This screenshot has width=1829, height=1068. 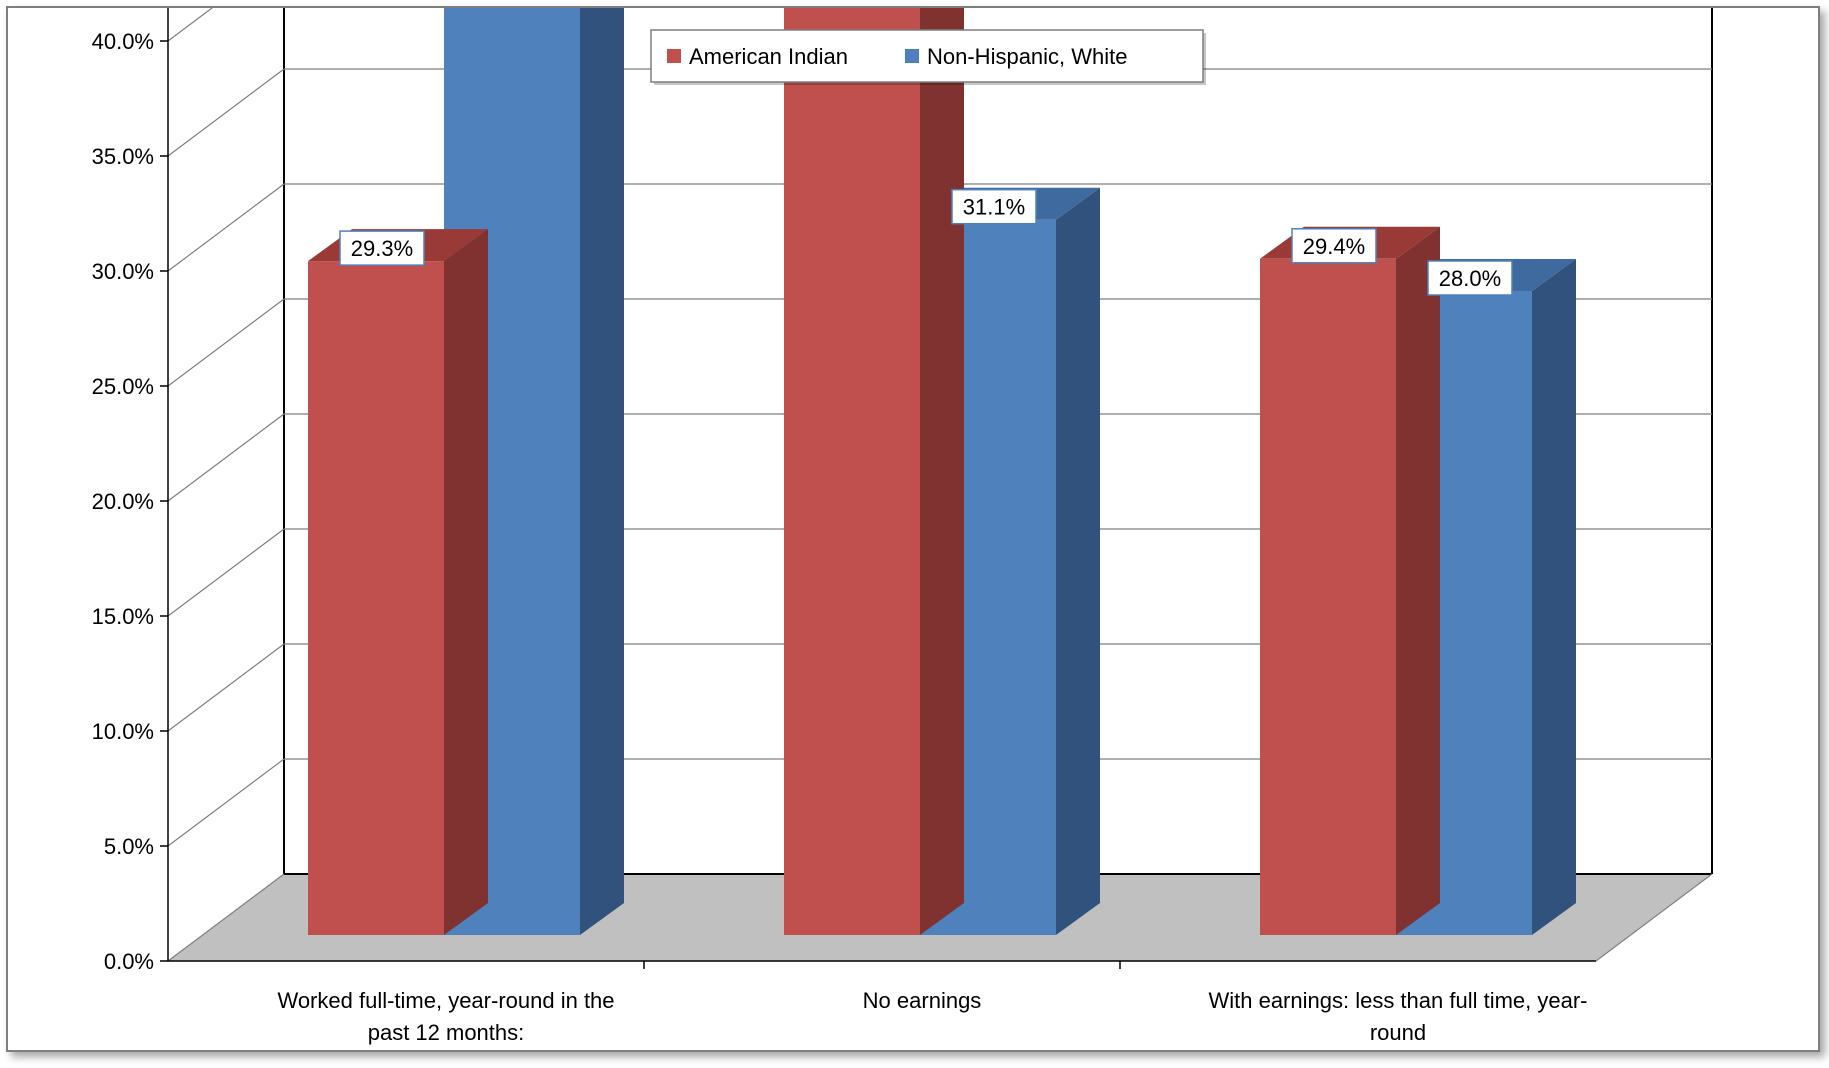 I want to click on y-tick-label: 40.0%, so click(x=123, y=41).